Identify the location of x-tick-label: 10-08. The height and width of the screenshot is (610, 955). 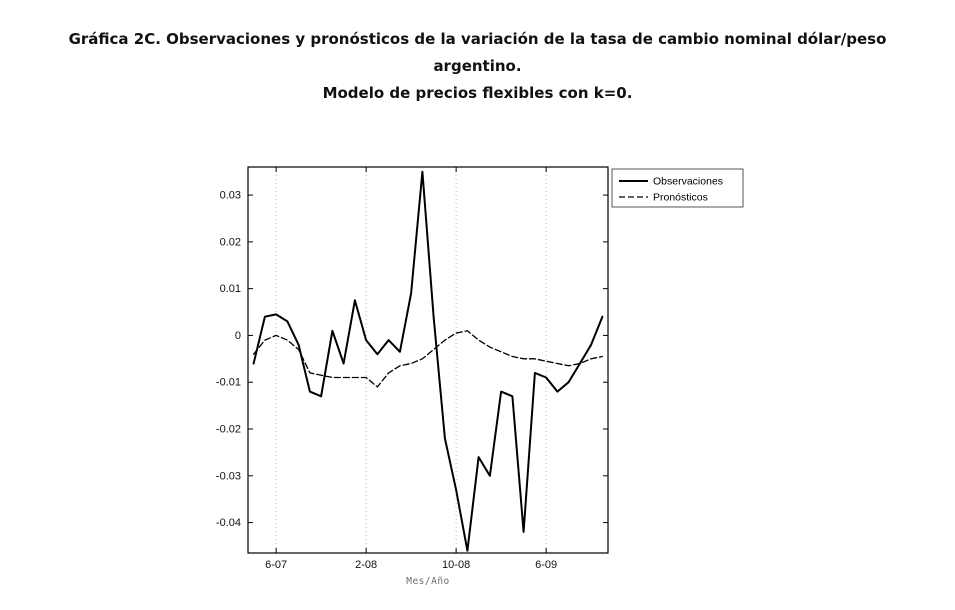
(456, 565).